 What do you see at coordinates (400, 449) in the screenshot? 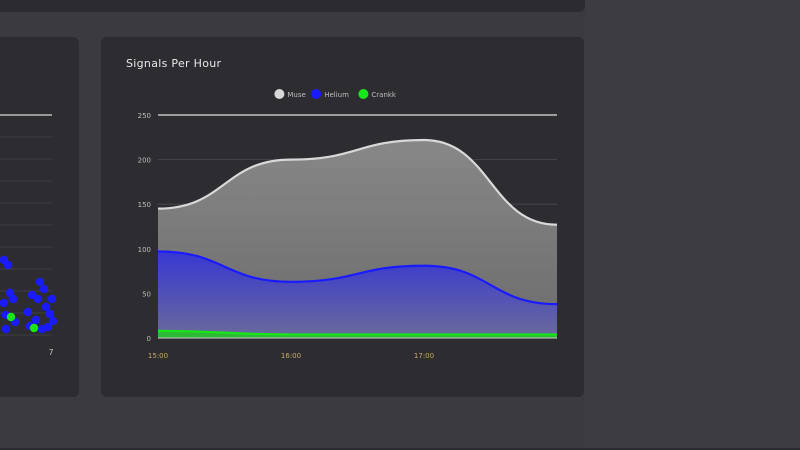
I see `bottom-border` at bounding box center [400, 449].